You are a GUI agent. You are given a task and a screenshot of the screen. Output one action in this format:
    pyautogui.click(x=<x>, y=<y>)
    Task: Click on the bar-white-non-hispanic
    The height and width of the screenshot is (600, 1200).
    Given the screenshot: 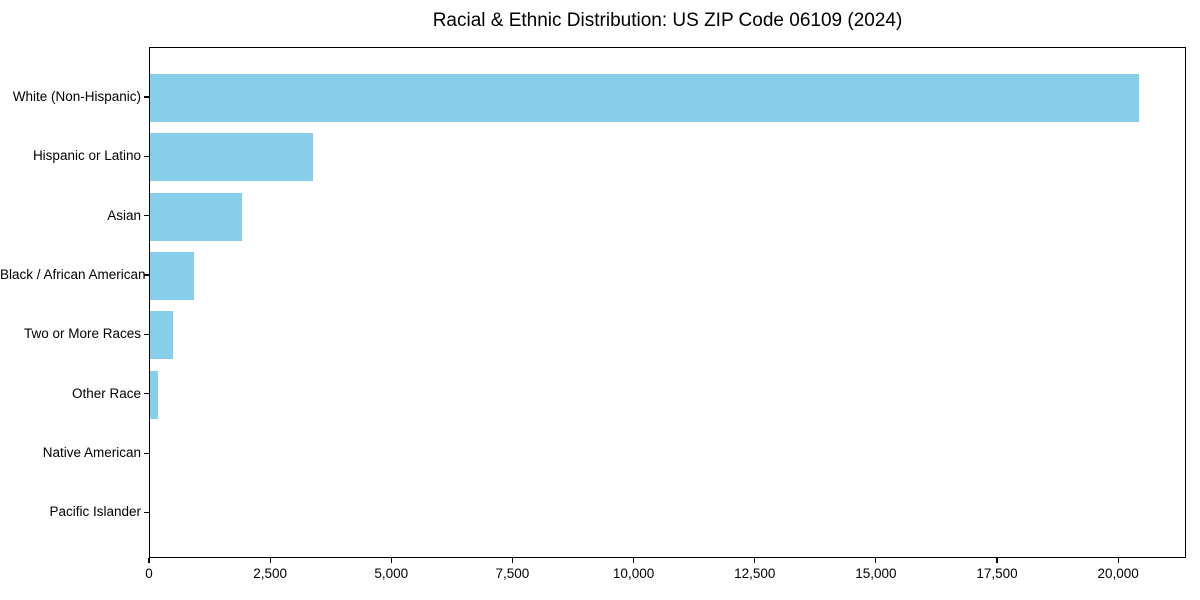 What is the action you would take?
    pyautogui.click(x=644, y=98)
    